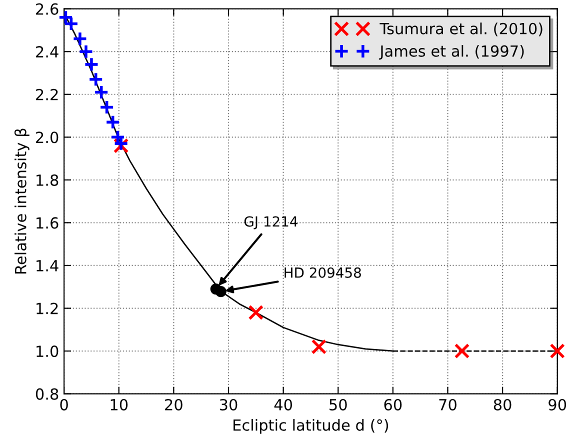  Describe the element at coordinates (451, 52) in the screenshot. I see `legend-label: James et al. (1997)` at that location.